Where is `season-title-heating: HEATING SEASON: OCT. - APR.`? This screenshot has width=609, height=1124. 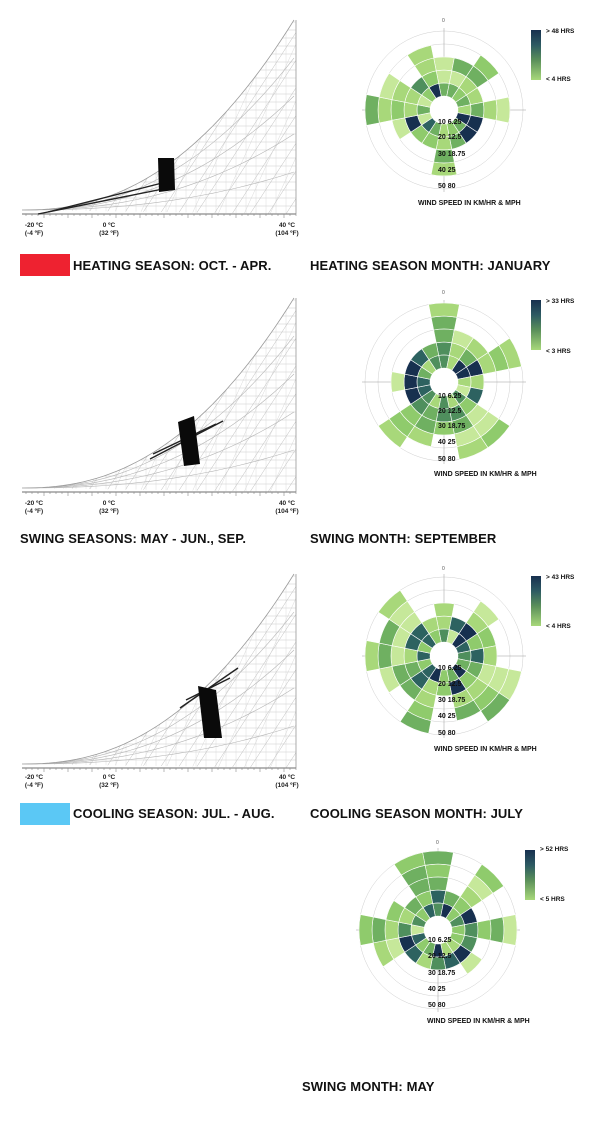
season-title-heating: HEATING SEASON: OCT. - APR. is located at coordinates (172, 265).